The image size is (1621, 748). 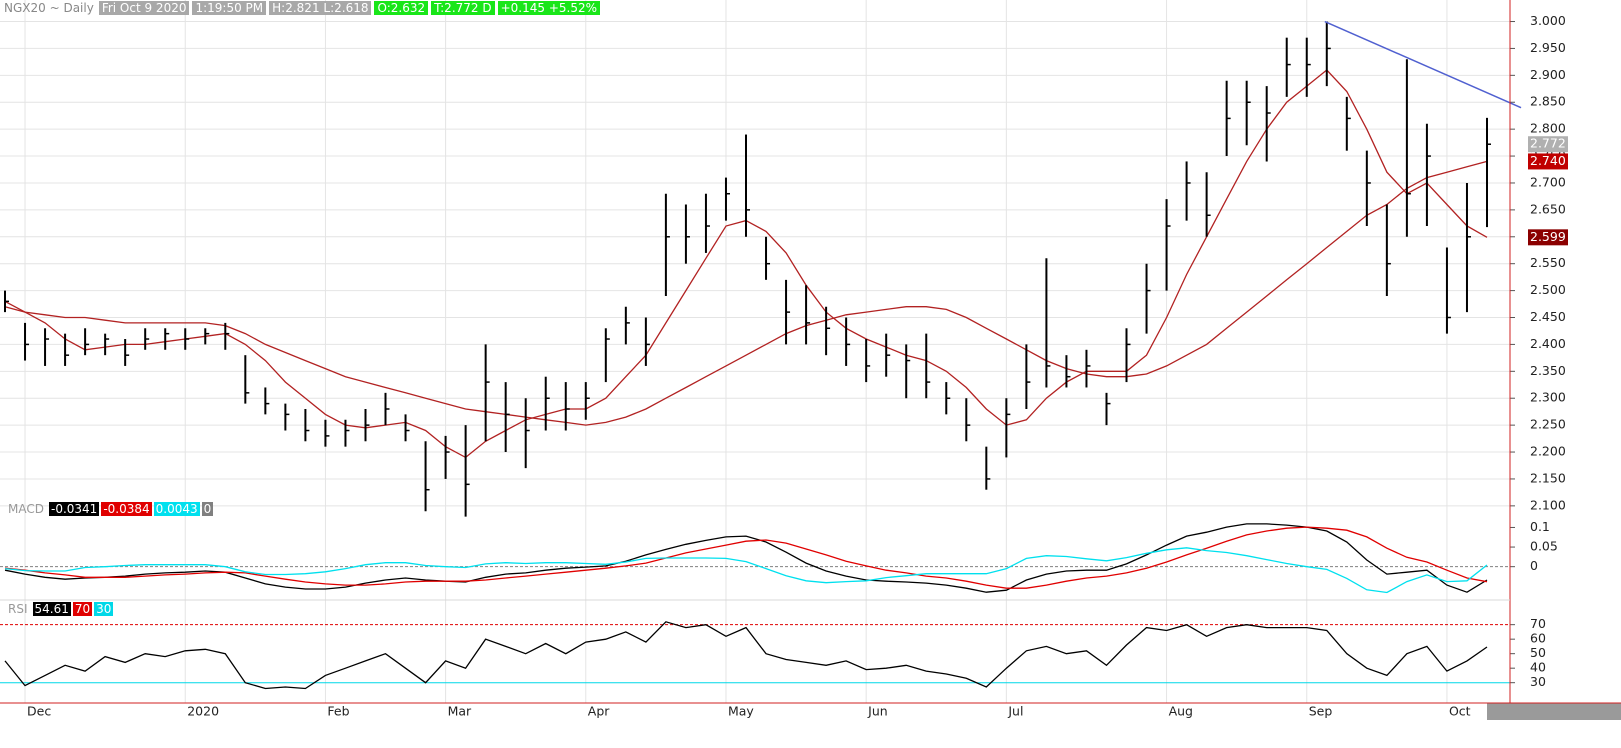 What do you see at coordinates (599, 711) in the screenshot?
I see `x-tick-label: Apr` at bounding box center [599, 711].